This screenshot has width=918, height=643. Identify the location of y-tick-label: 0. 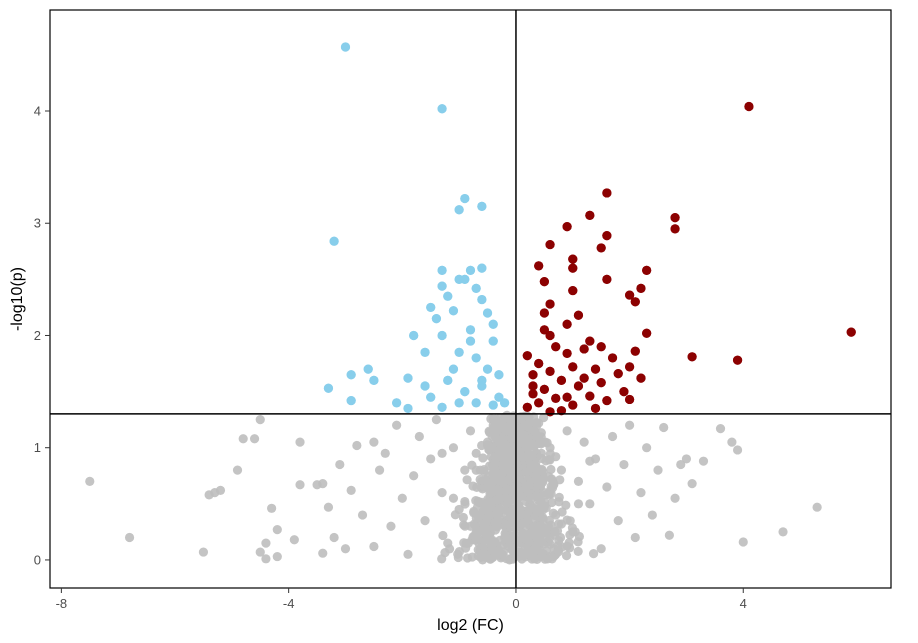
(37, 559).